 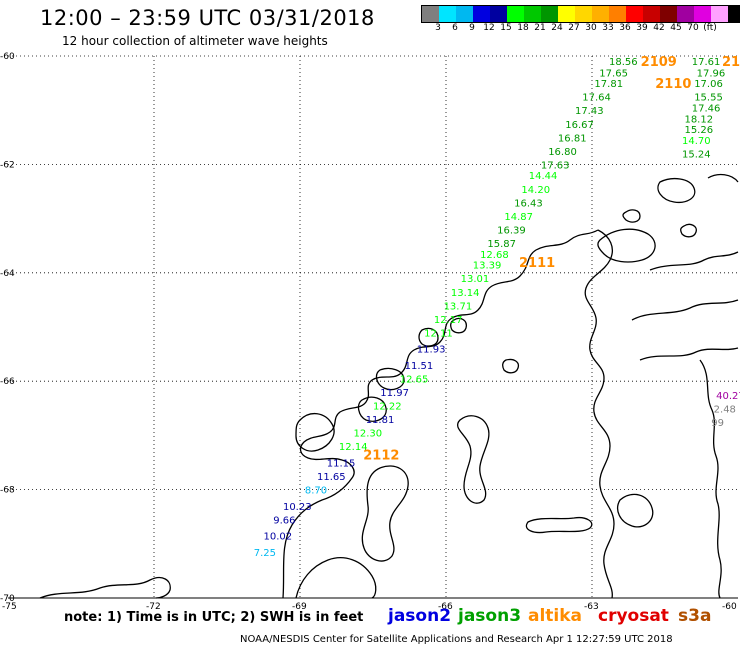 I want to click on longitude-label: -60, so click(x=729, y=607).